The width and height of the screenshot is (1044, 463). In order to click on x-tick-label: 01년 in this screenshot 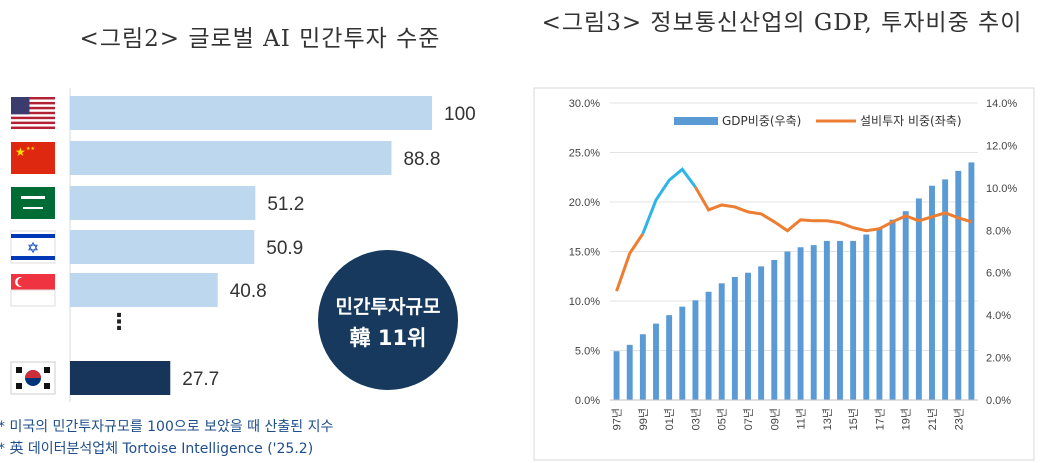, I will do `click(669, 419)`.